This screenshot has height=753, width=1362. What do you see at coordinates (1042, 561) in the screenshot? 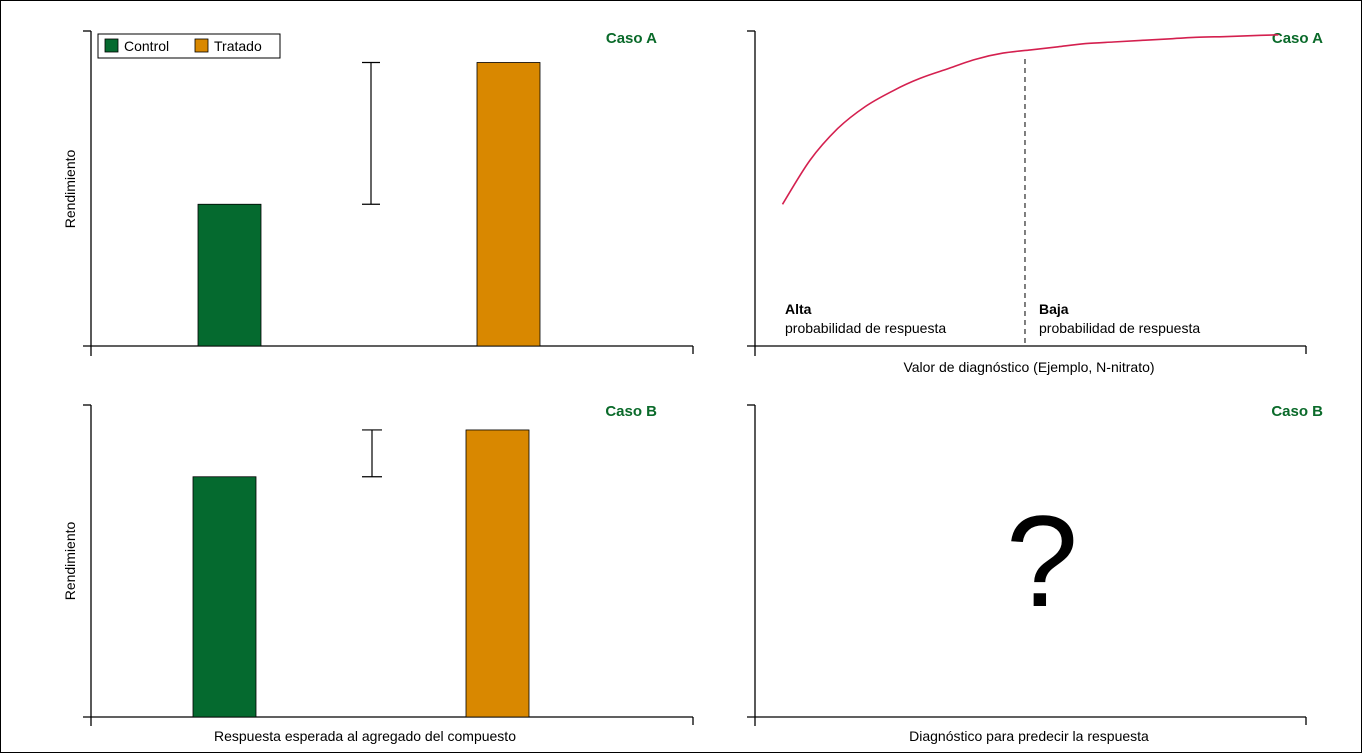
I see `question-mark: ?` at bounding box center [1042, 561].